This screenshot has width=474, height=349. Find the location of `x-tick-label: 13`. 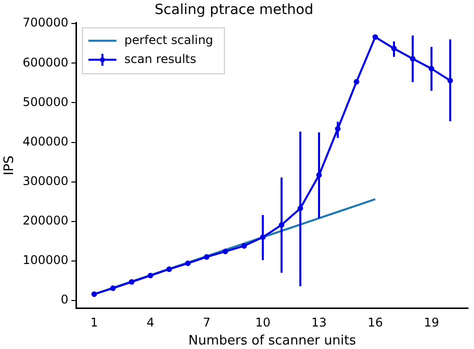

x-tick-label: 13 is located at coordinates (319, 322).